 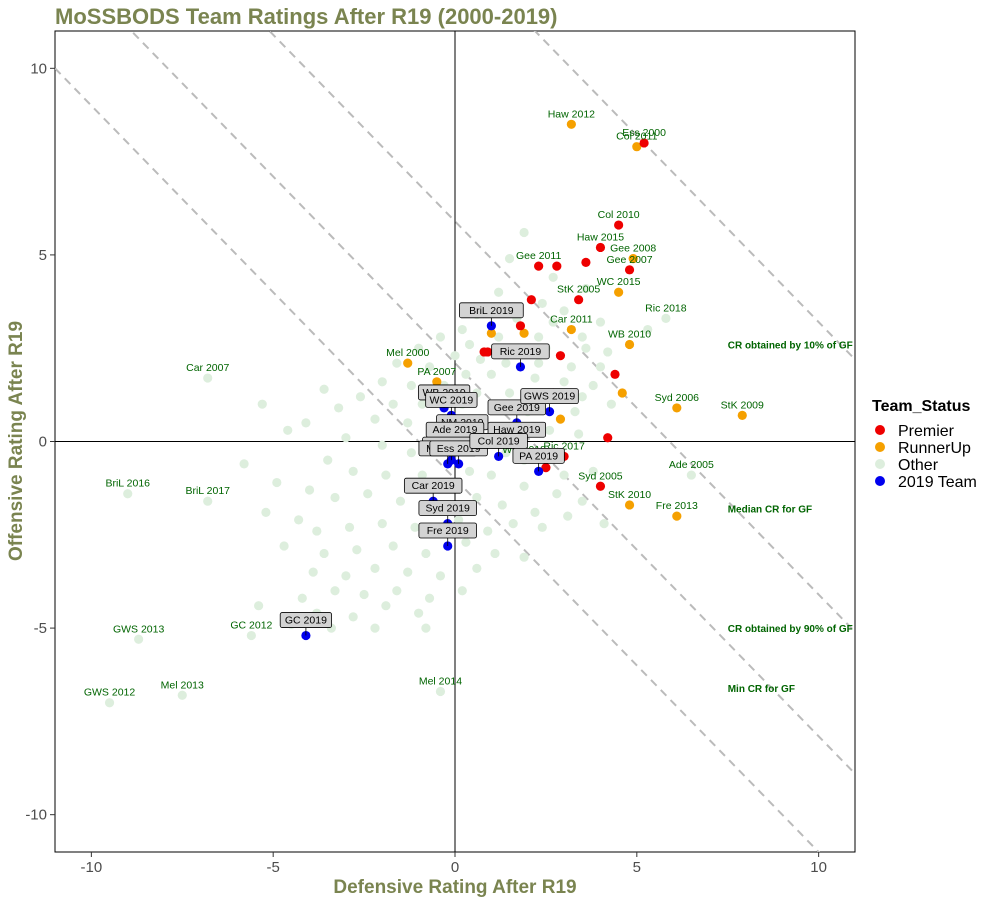 I want to click on point-label-2019: Ric 2019, so click(x=521, y=352).